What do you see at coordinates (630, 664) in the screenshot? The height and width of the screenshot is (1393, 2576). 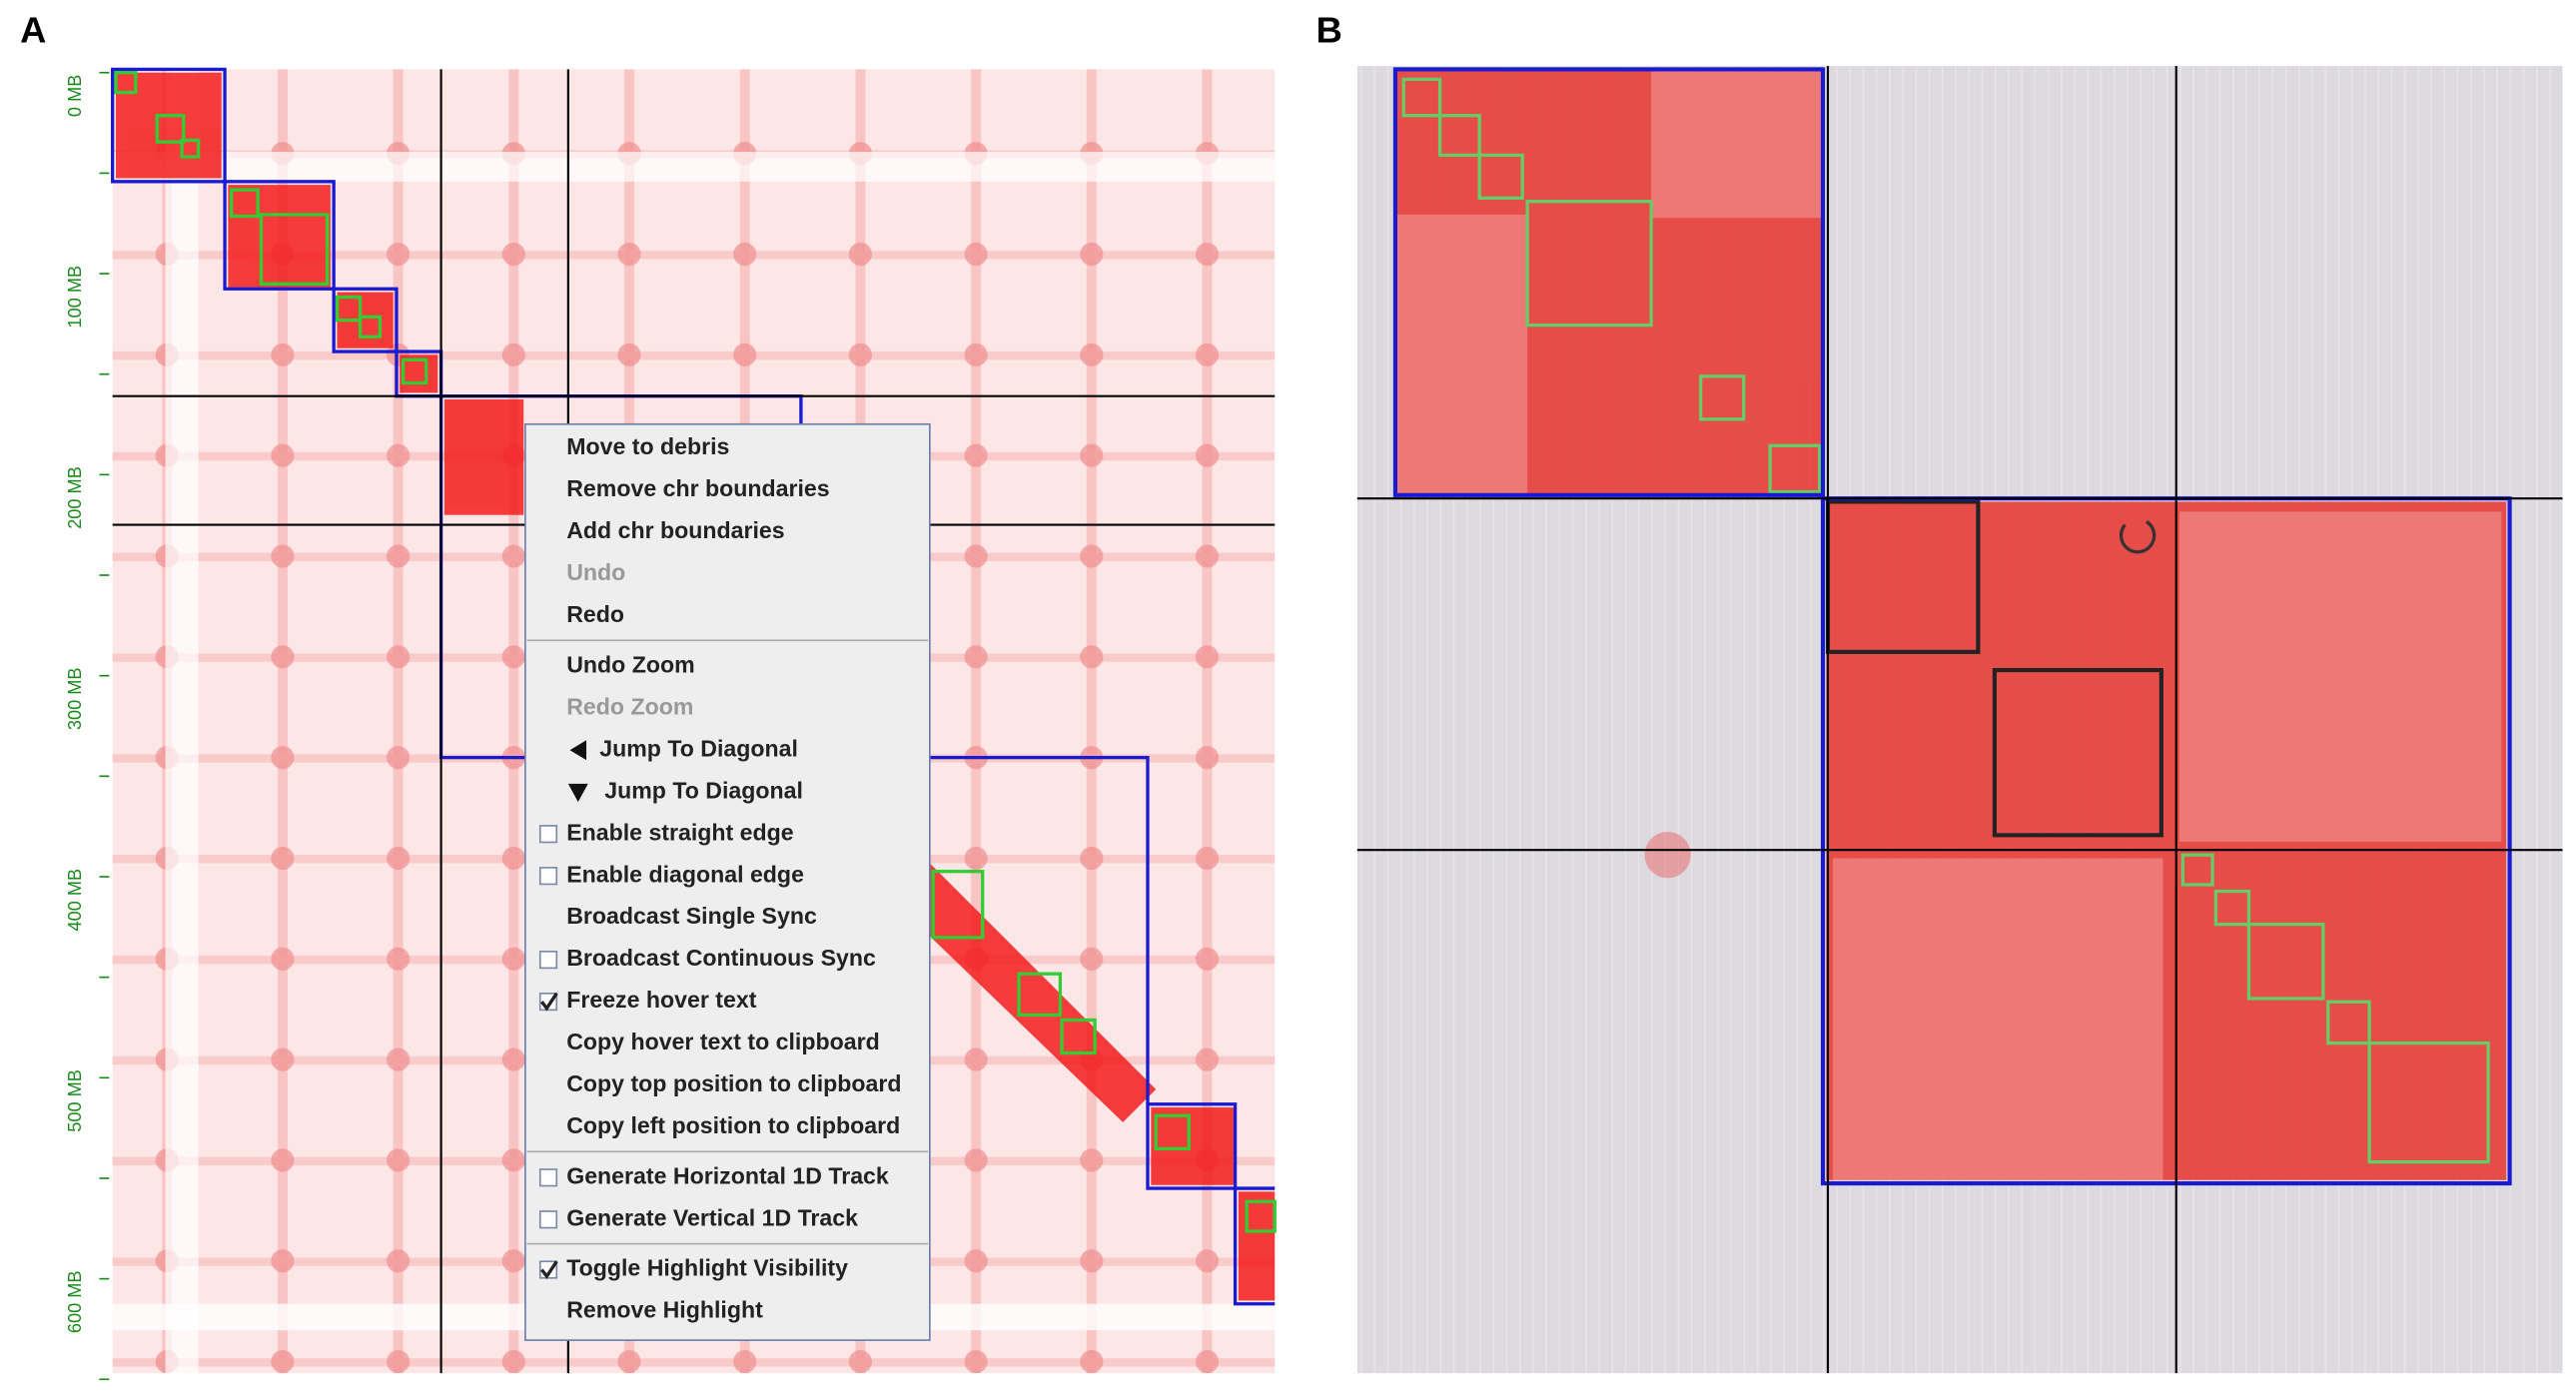 I see `menu-item-label: Undo Zoom` at bounding box center [630, 664].